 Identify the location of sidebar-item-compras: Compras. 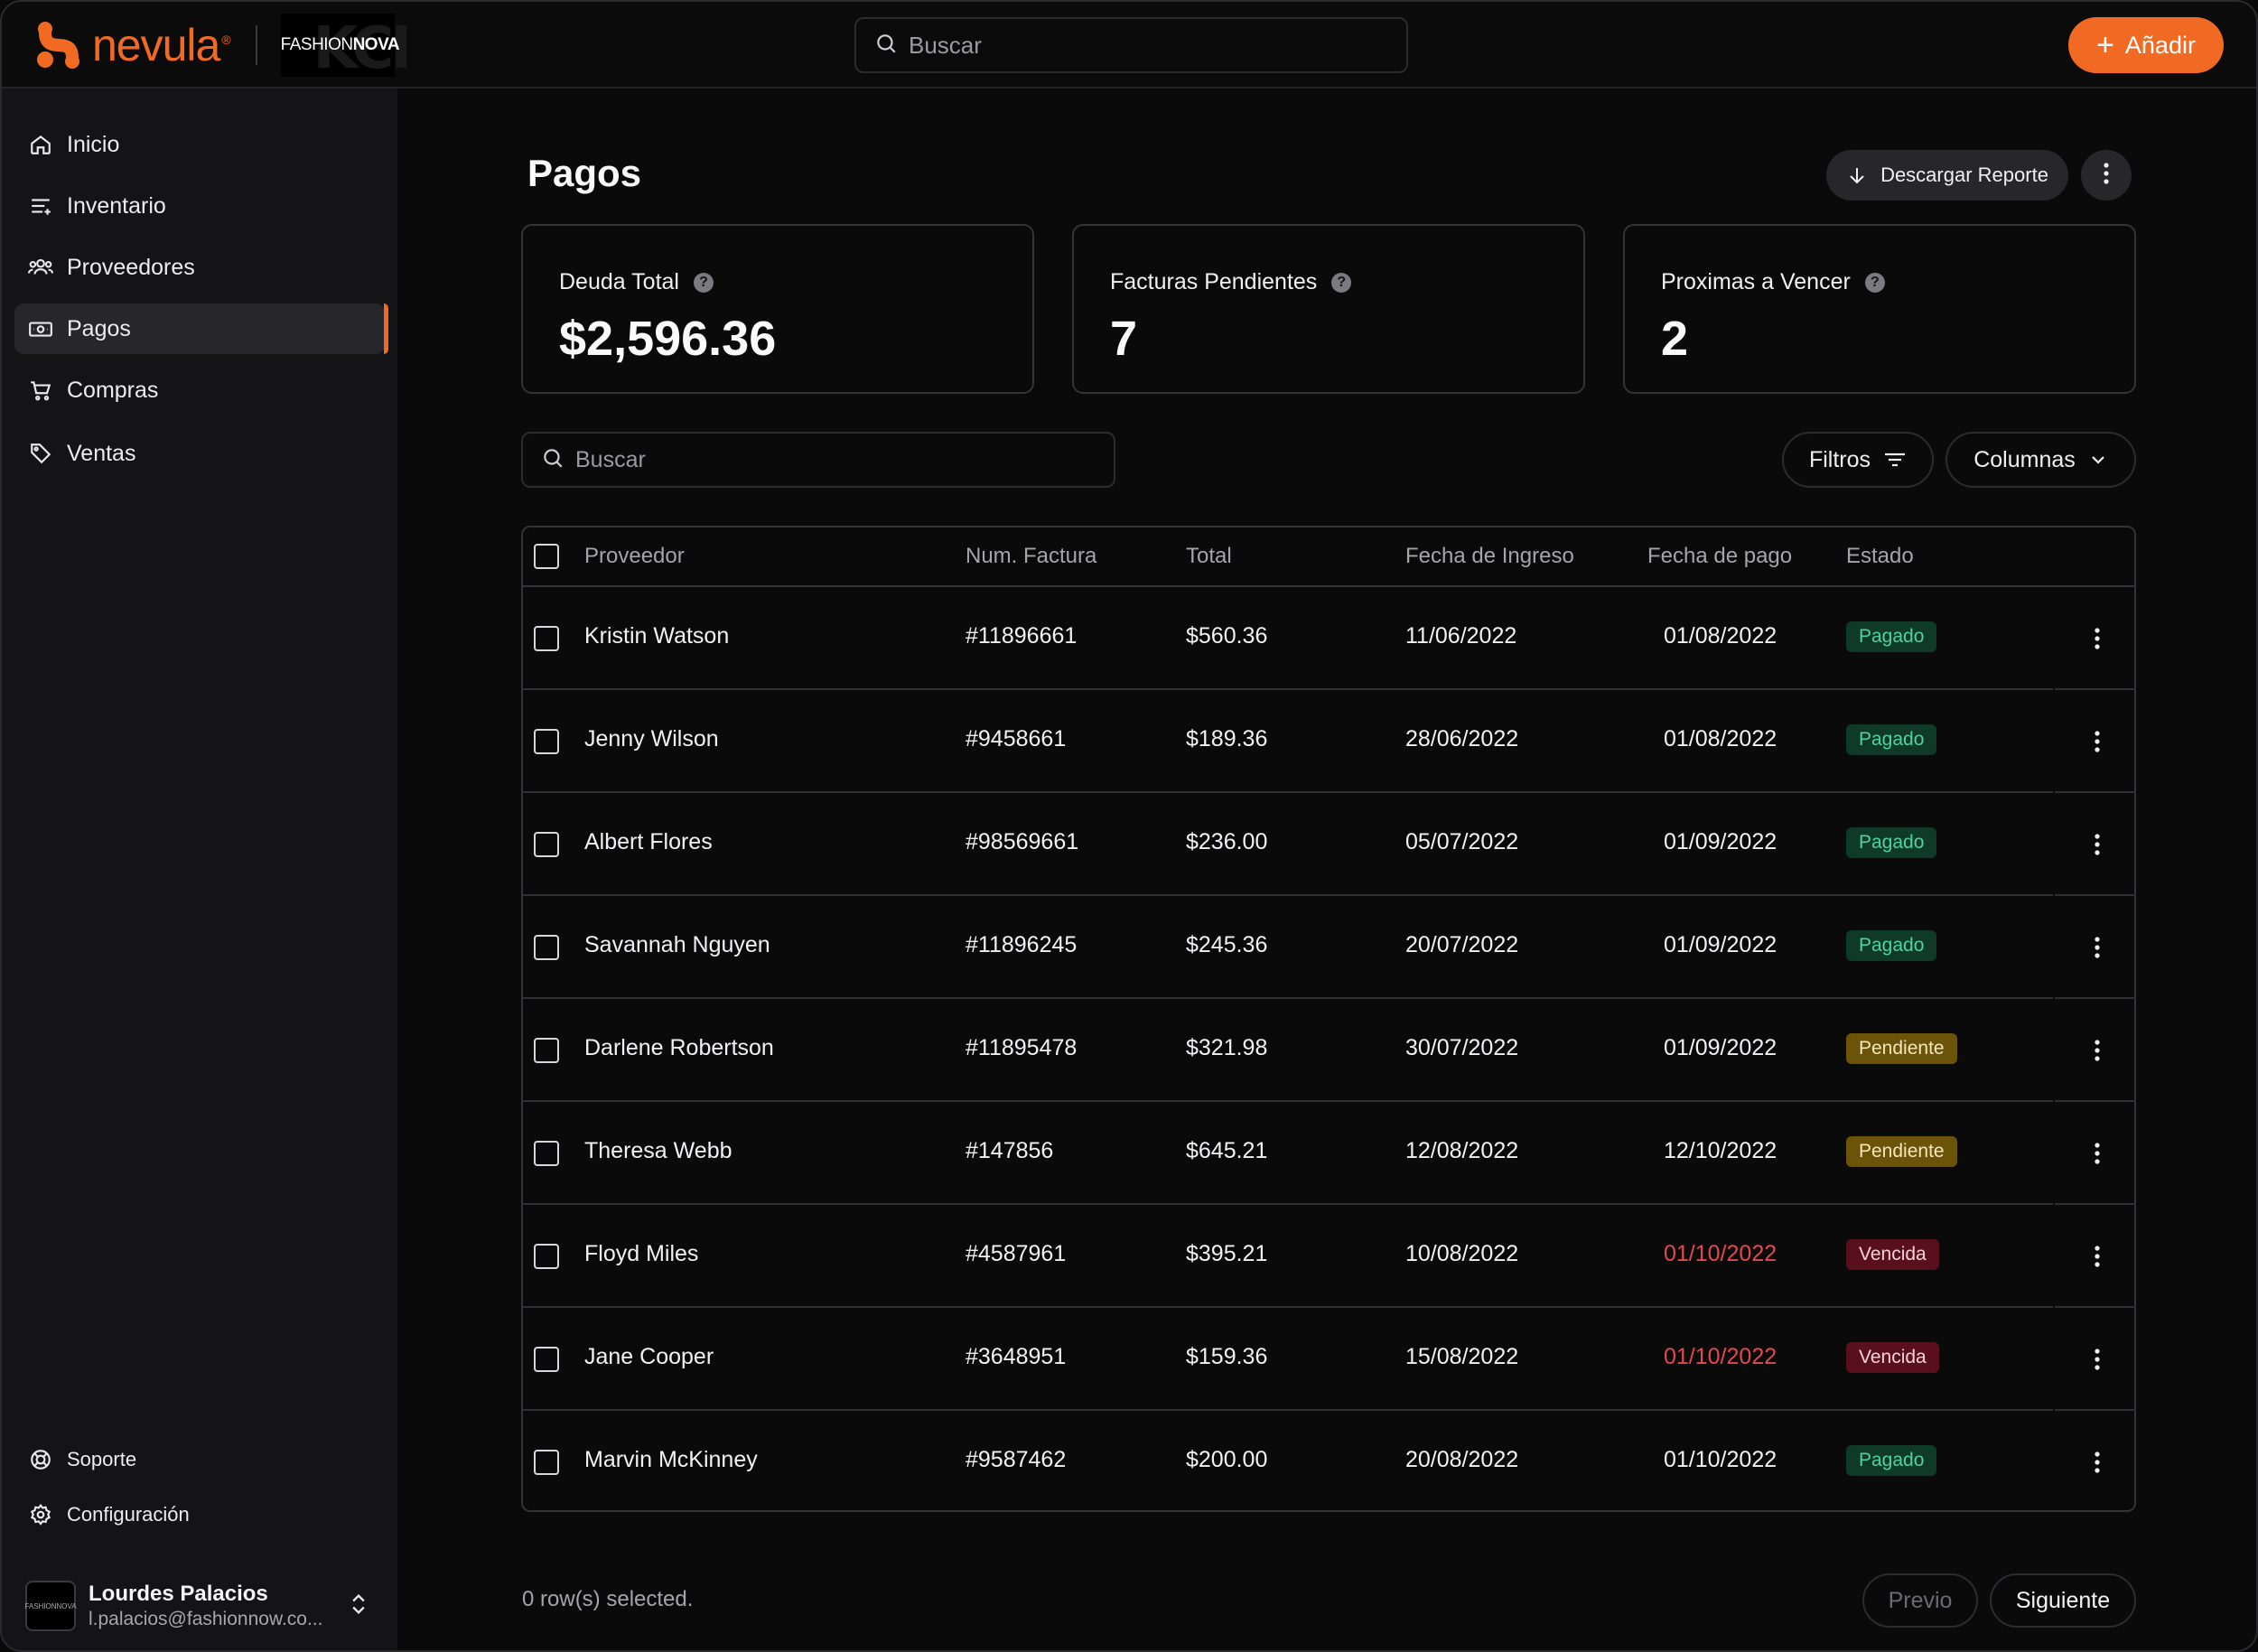
(199, 390).